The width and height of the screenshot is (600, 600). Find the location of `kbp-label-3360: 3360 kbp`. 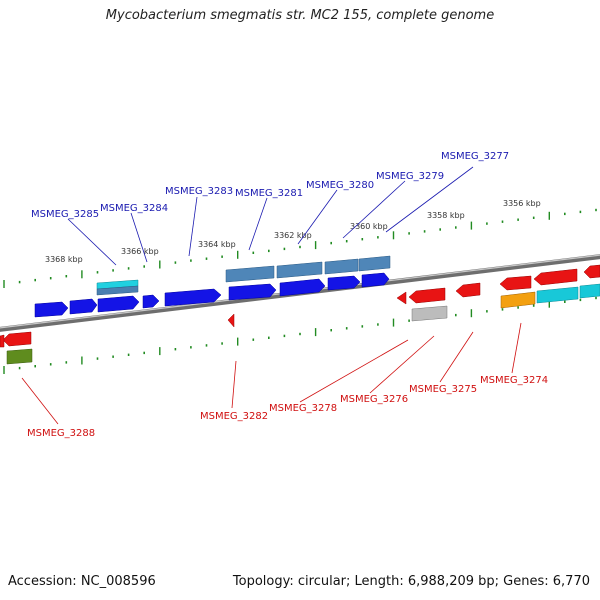

kbp-label-3360: 3360 kbp is located at coordinates (369, 226).